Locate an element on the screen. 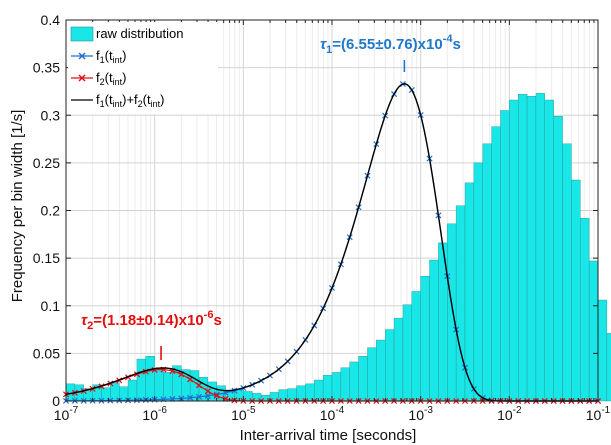  x-tick-label: 10⁻⁴ is located at coordinates (332, 414).